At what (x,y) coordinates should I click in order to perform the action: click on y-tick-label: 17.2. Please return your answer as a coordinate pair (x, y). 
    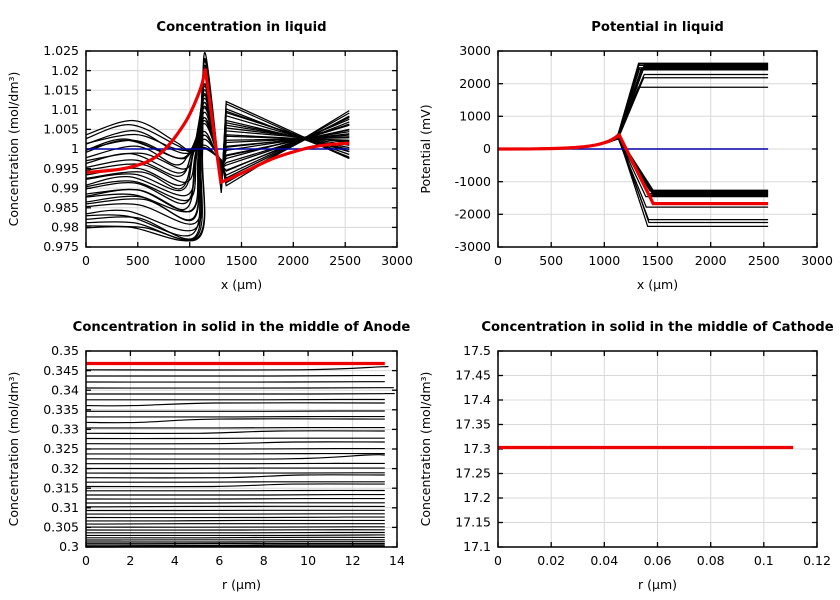
    Looking at the image, I should click on (477, 497).